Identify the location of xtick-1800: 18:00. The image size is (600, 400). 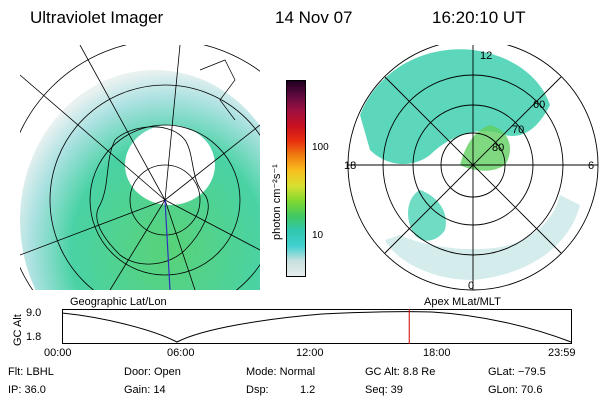
(437, 353).